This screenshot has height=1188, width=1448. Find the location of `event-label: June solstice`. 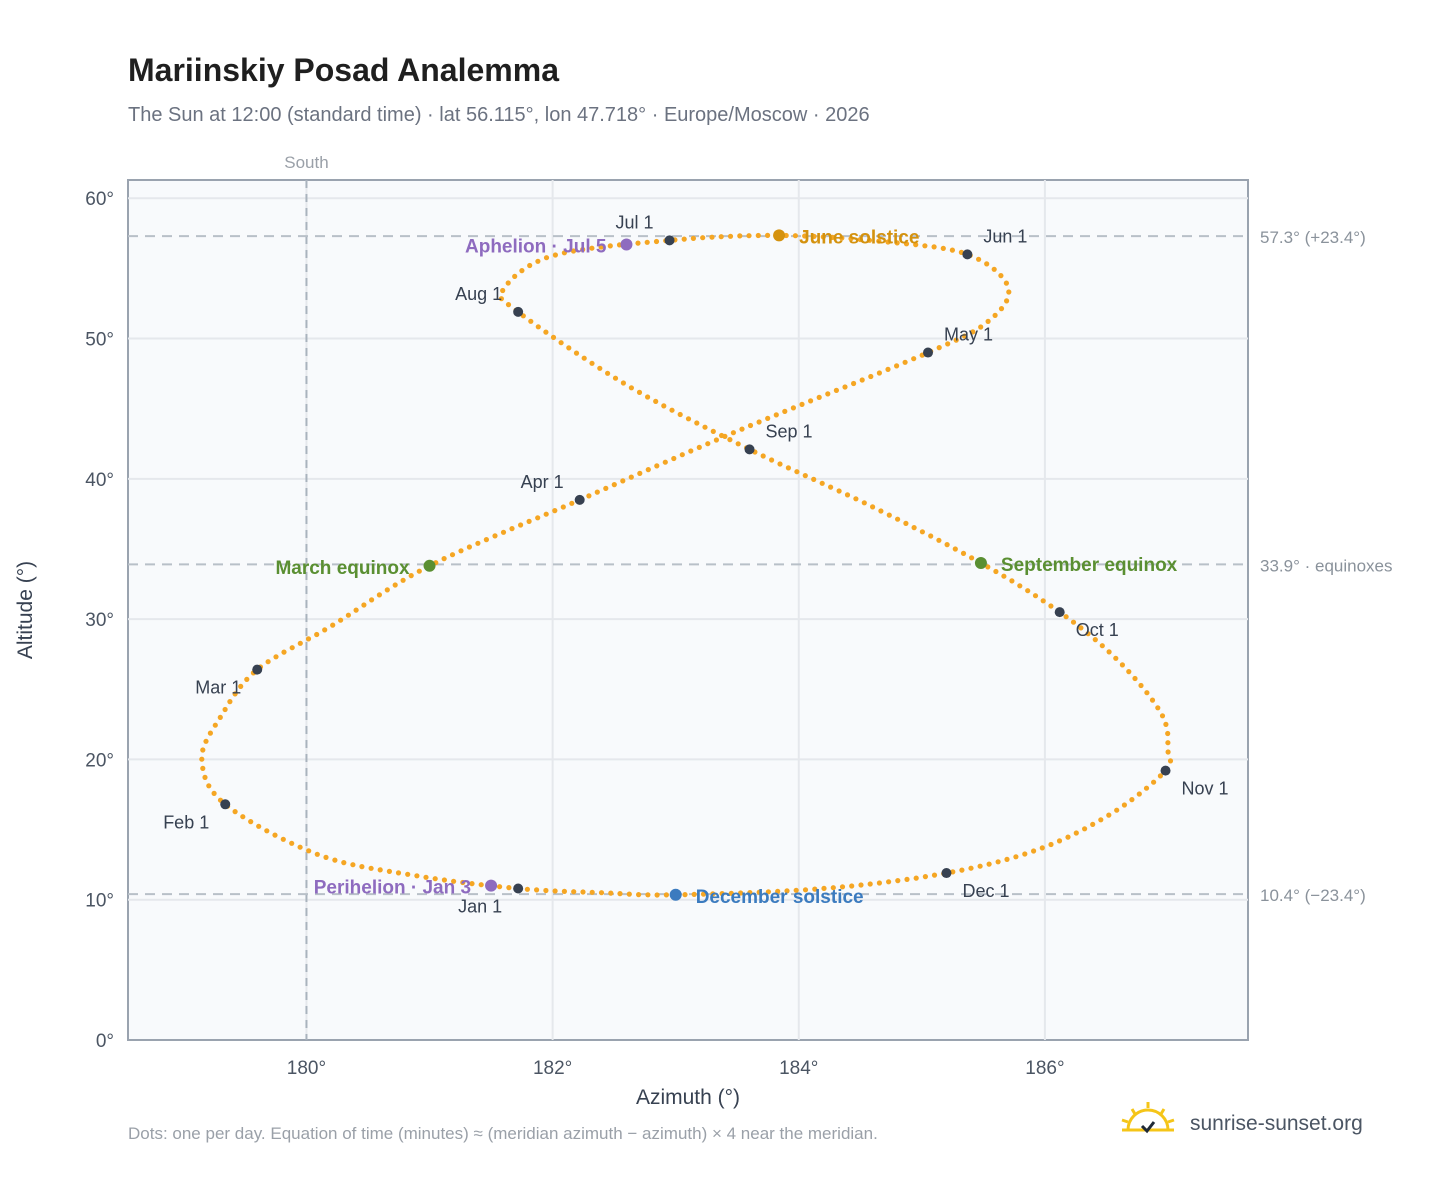

event-label: June solstice is located at coordinates (859, 237).